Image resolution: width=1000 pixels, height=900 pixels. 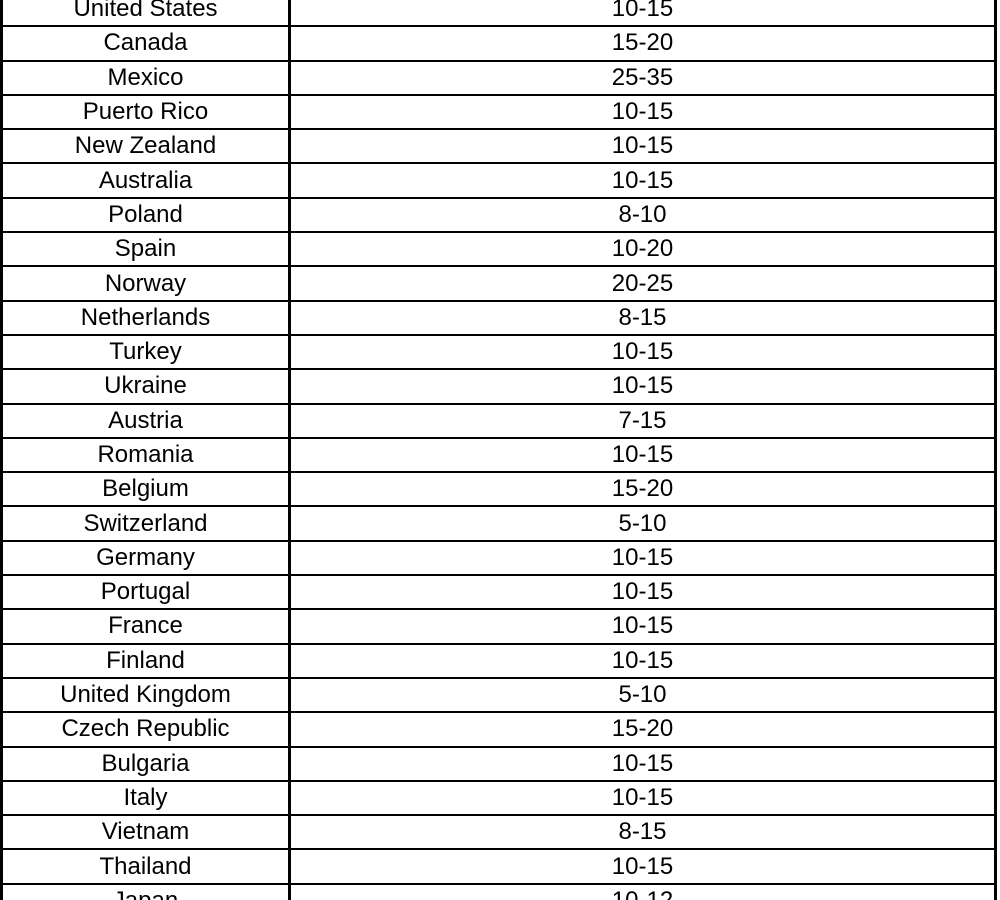 What do you see at coordinates (145, 180) in the screenshot?
I see `country-cell: Australia` at bounding box center [145, 180].